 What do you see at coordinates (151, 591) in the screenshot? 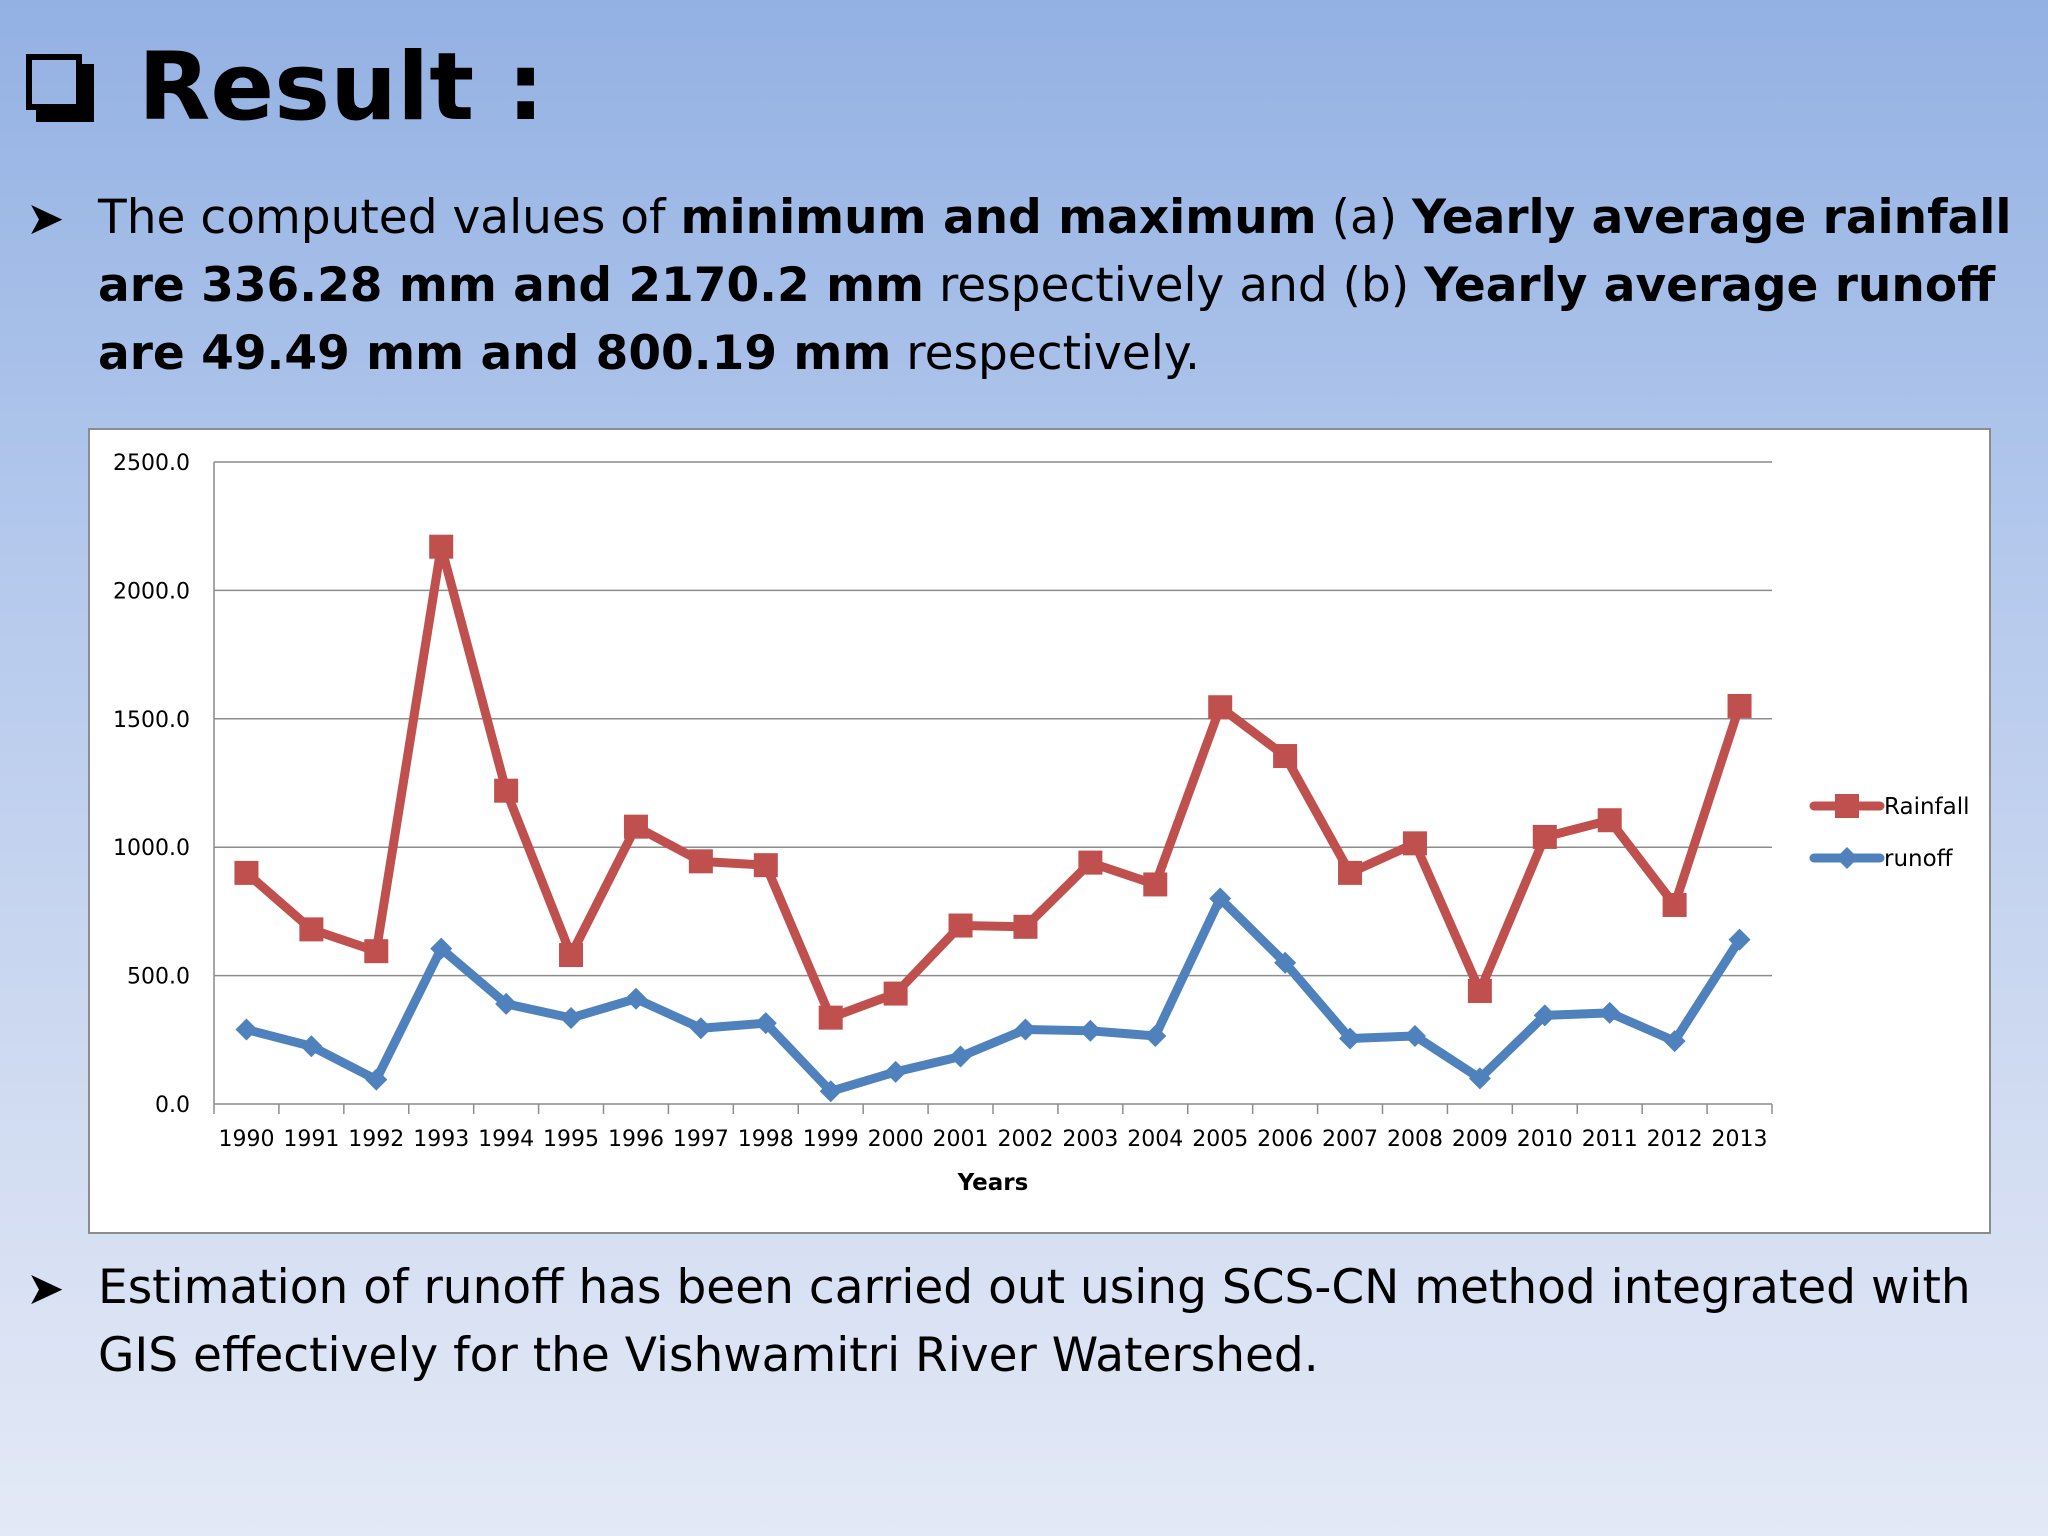
I see `y-tick-label: 2000.0` at bounding box center [151, 591].